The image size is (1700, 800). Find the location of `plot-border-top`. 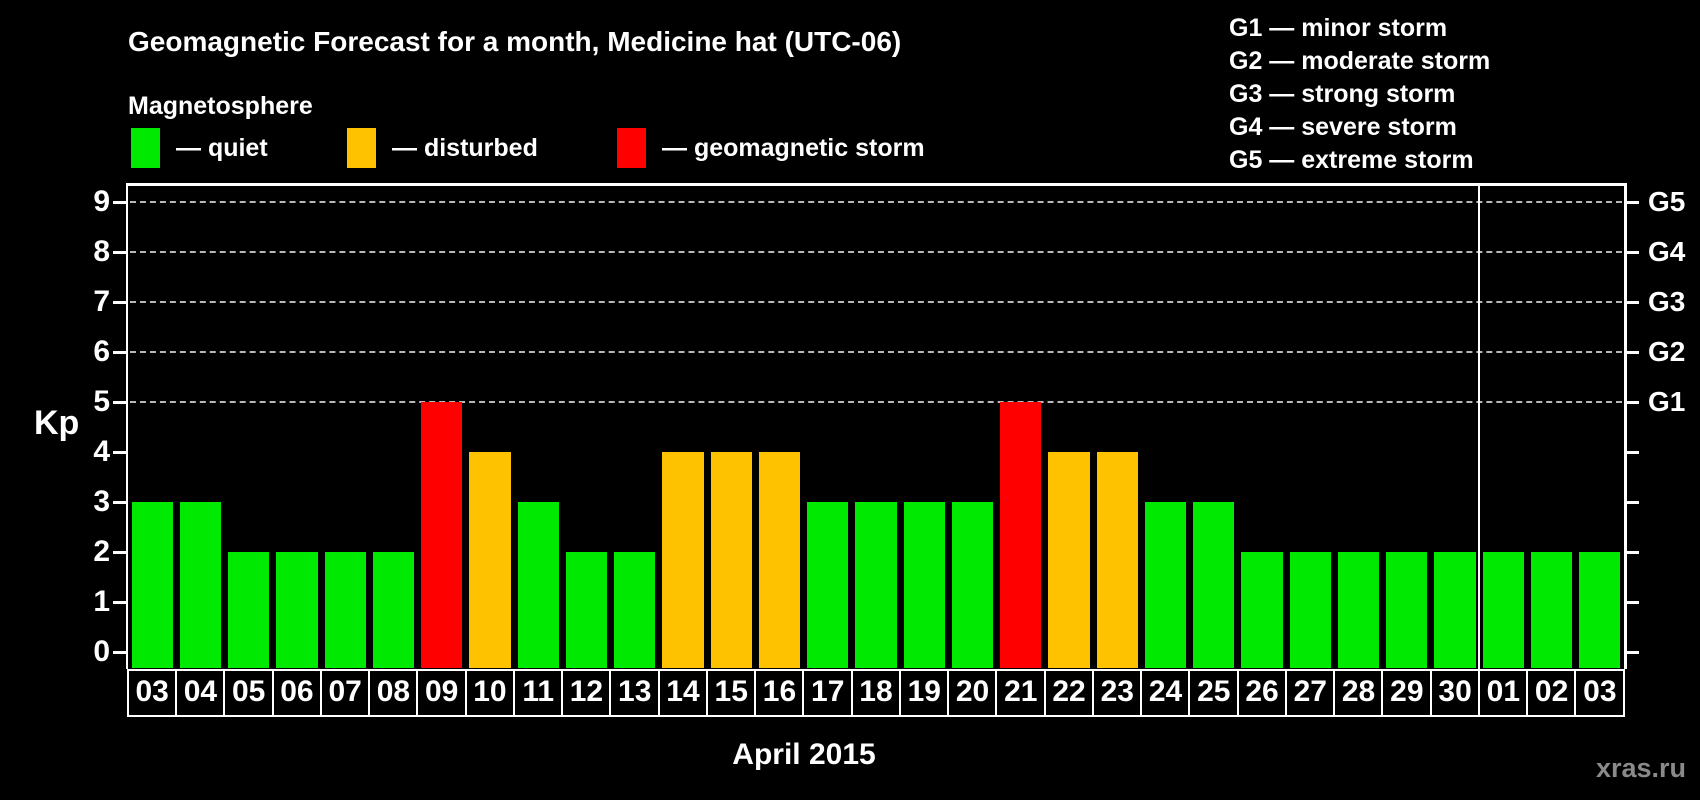

plot-border-top is located at coordinates (876, 184).